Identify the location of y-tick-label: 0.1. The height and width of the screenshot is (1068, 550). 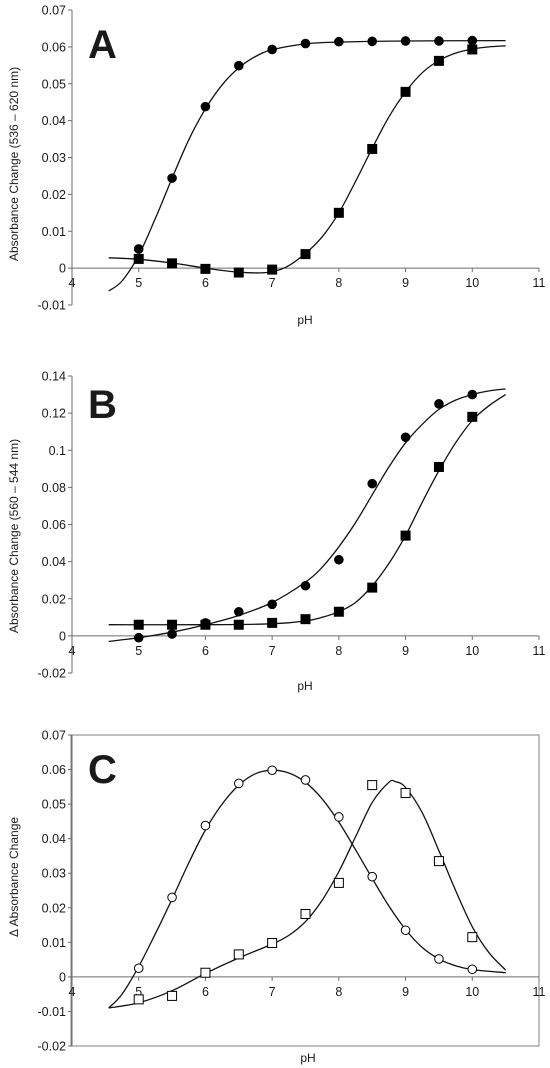
(57, 451).